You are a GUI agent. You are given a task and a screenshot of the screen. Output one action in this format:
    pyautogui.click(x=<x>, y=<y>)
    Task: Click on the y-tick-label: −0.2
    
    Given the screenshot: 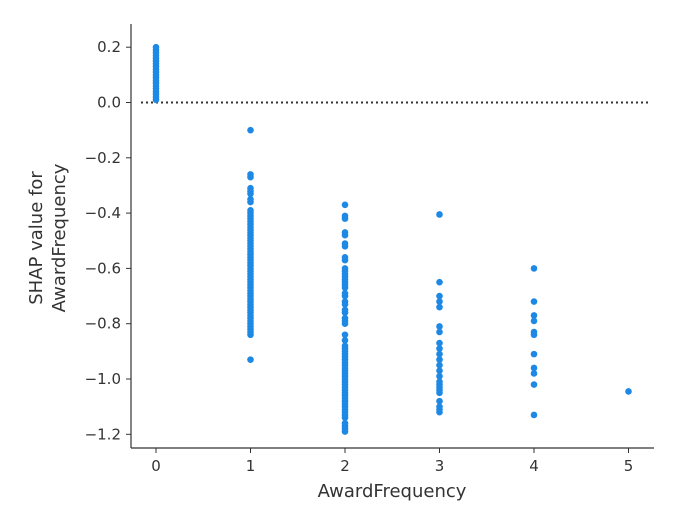 What is the action you would take?
    pyautogui.click(x=103, y=158)
    